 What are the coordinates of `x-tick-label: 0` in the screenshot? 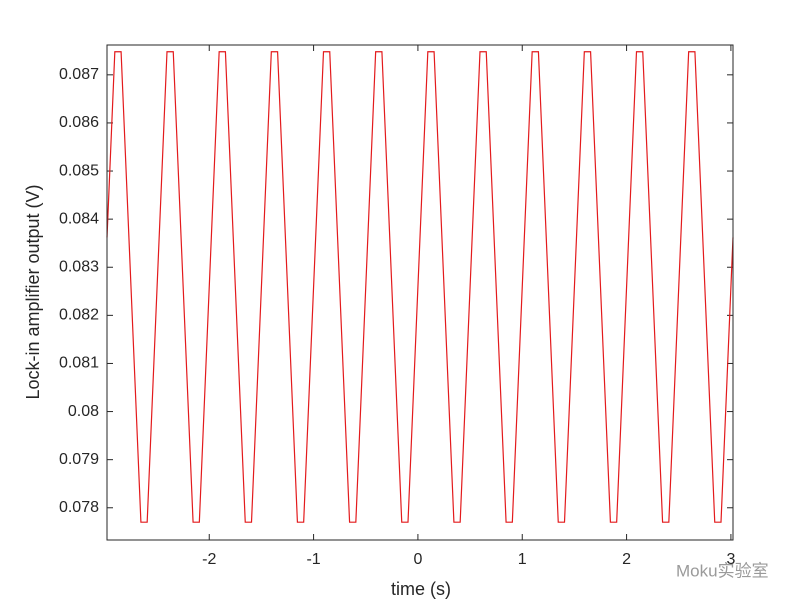 It's located at (417, 559).